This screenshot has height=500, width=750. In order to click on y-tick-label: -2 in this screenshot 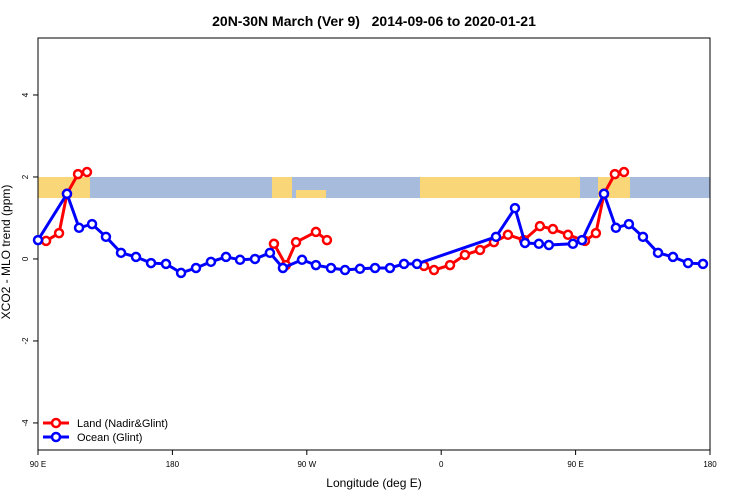, I will do `click(25, 341)`.